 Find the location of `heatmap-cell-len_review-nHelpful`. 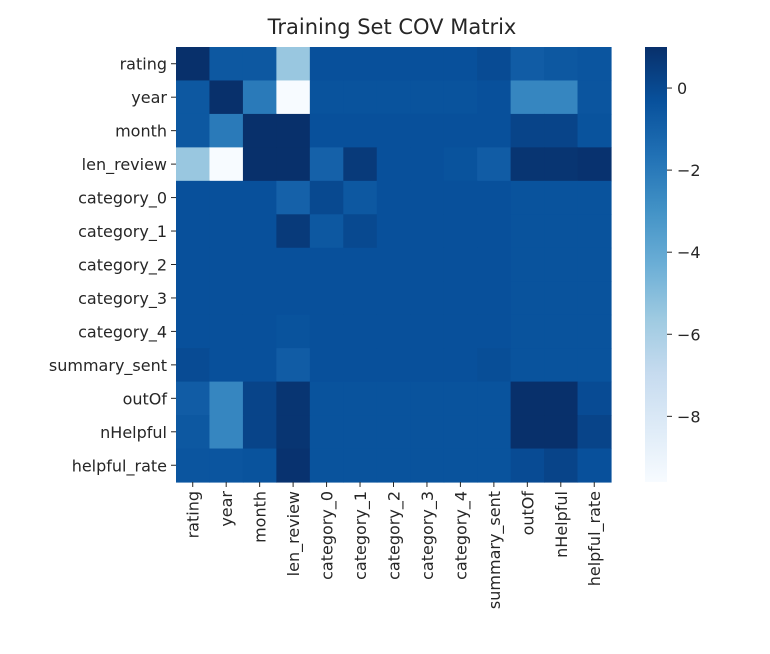

heatmap-cell-len_review-nHelpful is located at coordinates (561, 164).